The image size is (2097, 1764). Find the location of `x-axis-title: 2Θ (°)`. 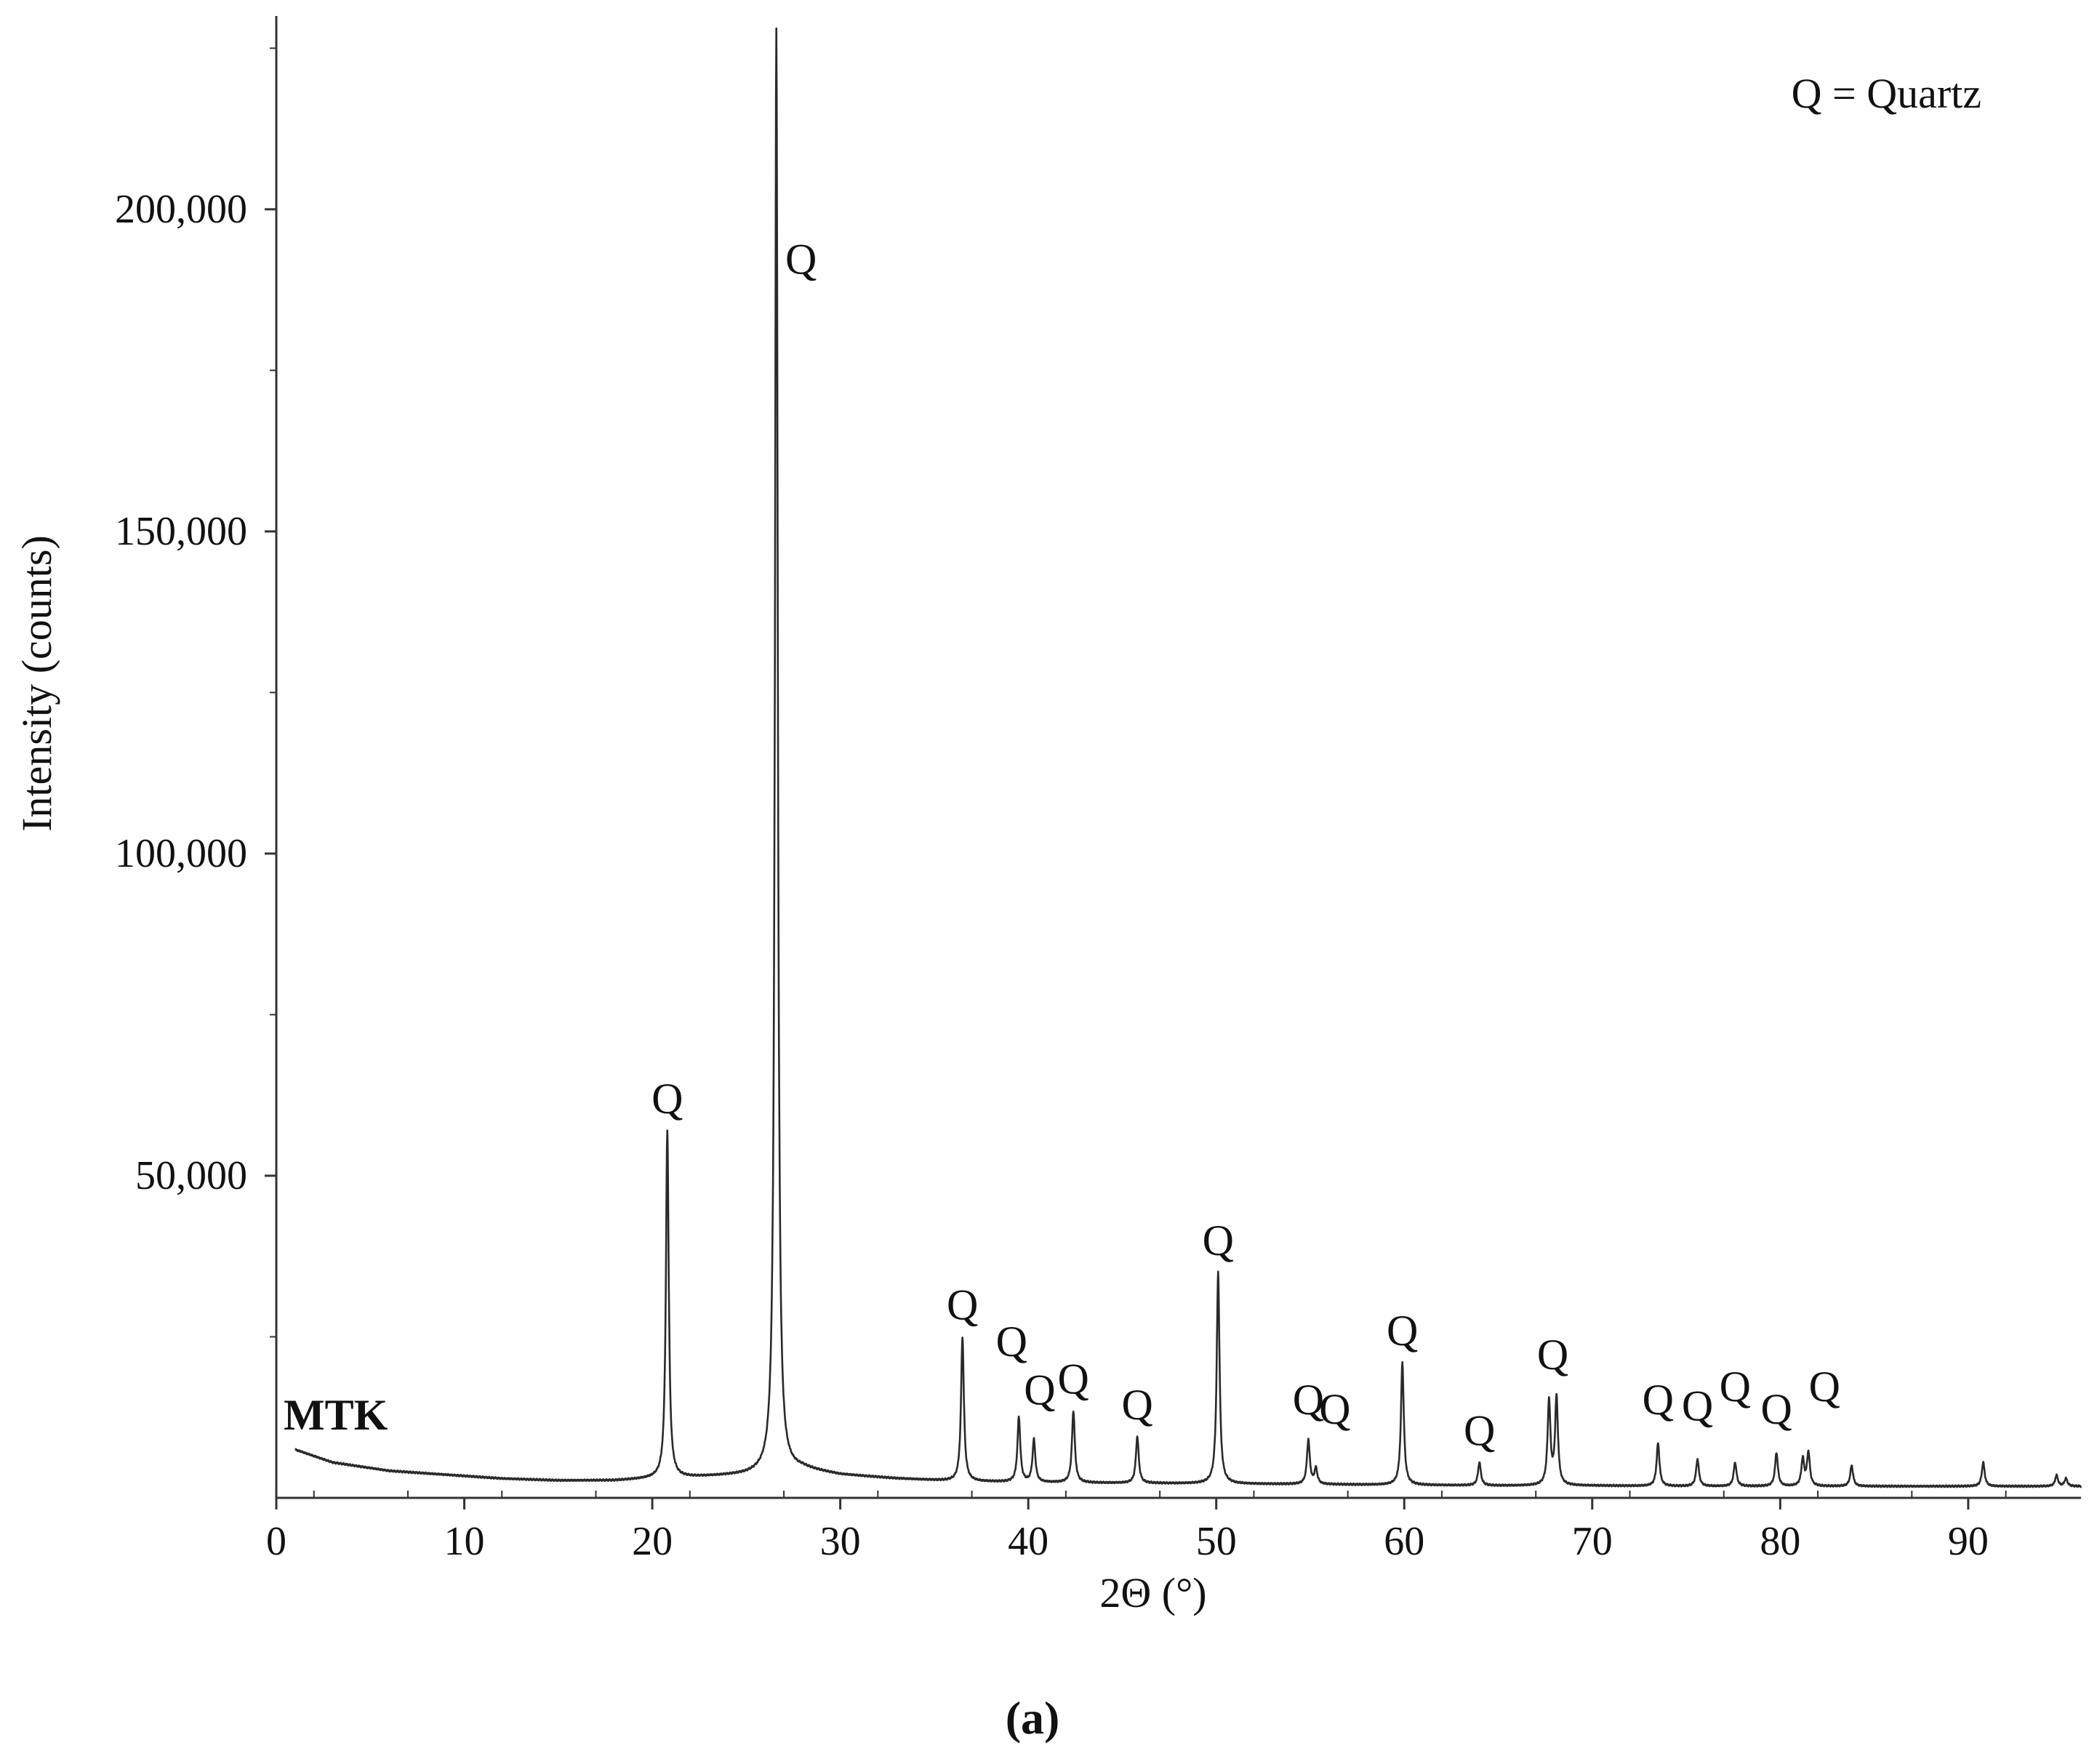

x-axis-title: 2Θ (°) is located at coordinates (1152, 1592).